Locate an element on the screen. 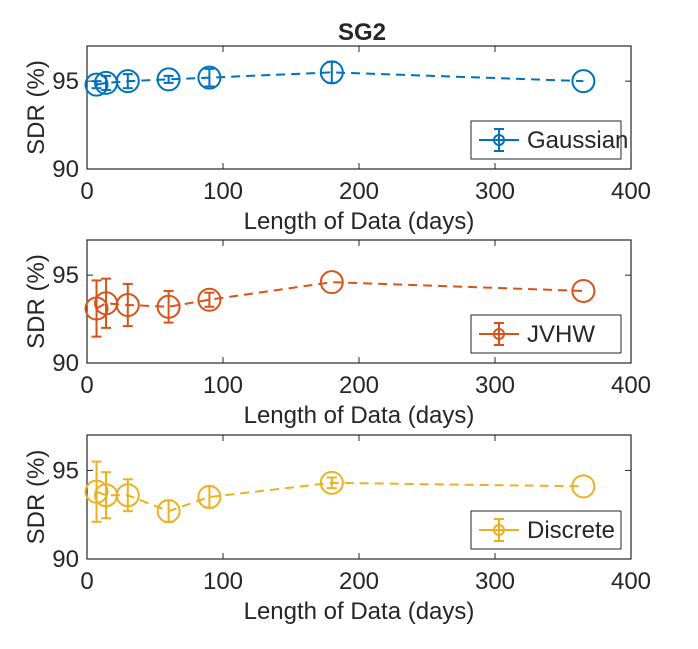 The image size is (698, 649). legend: Discrete is located at coordinates (546, 530).